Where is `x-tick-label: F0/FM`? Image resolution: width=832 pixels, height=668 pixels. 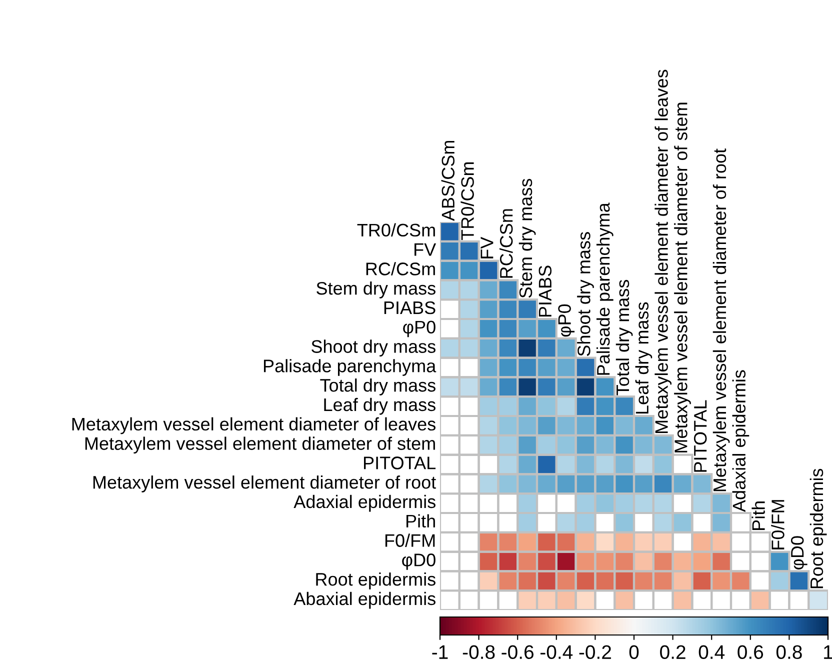
x-tick-label: F0/FM is located at coordinates (777, 525).